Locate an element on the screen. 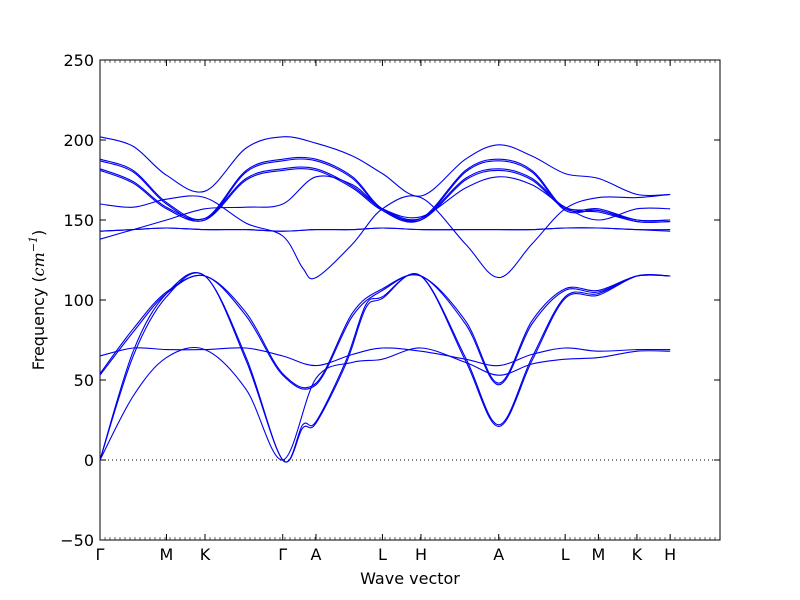  y-tick-label: 250 is located at coordinates (78, 60).